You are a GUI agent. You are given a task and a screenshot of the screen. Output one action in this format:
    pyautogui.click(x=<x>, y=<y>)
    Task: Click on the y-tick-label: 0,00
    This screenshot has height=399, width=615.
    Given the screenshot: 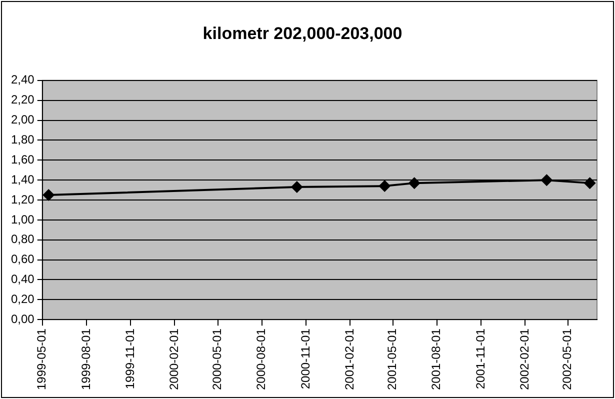 What is the action you would take?
    pyautogui.click(x=22, y=319)
    